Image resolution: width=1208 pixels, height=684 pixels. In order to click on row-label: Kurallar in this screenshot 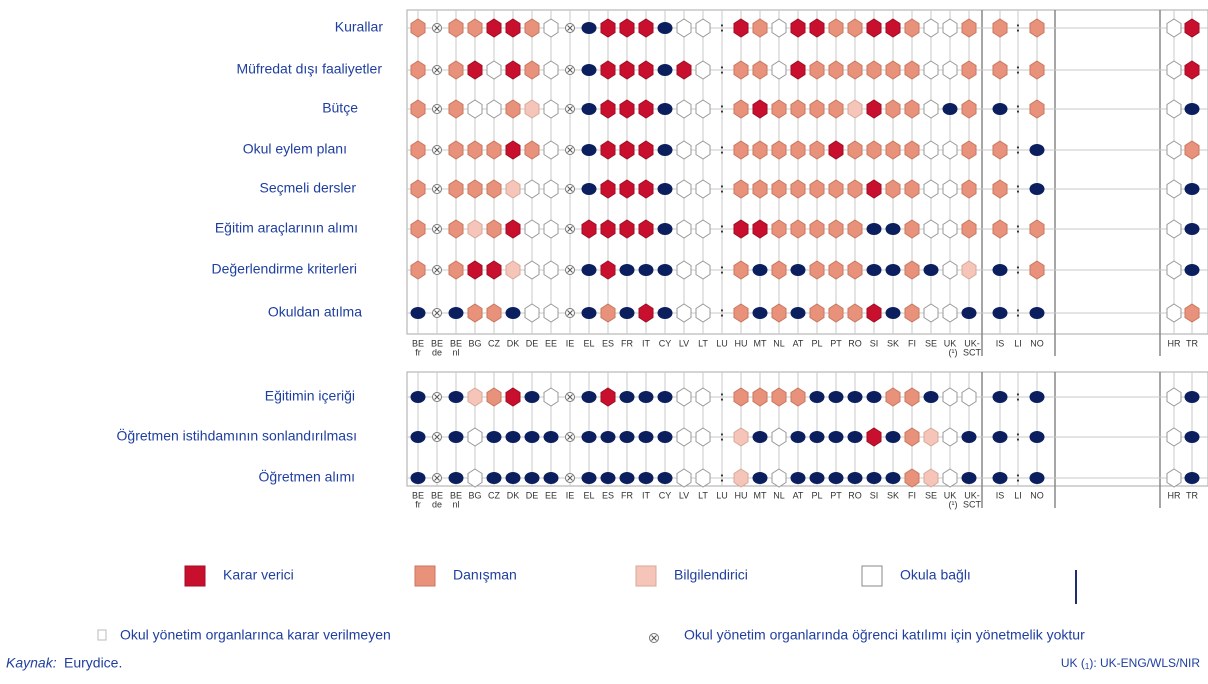, I will do `click(359, 27)`.